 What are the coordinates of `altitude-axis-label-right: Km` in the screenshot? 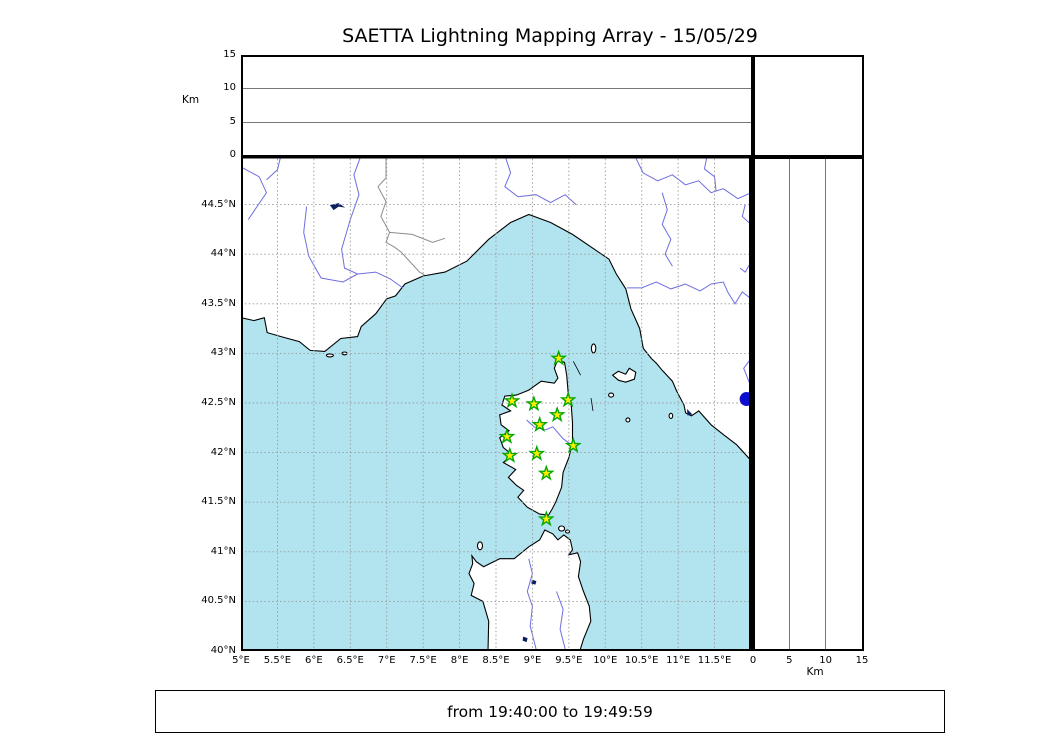 It's located at (815, 672).